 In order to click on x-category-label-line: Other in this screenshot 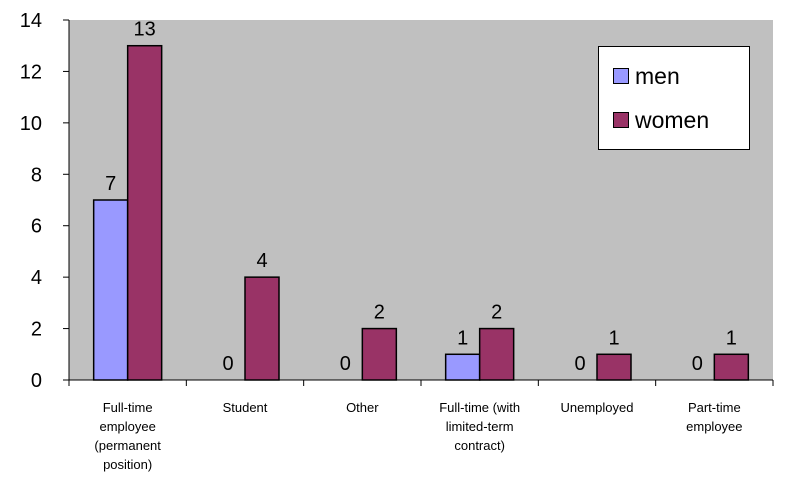, I will do `click(362, 407)`.